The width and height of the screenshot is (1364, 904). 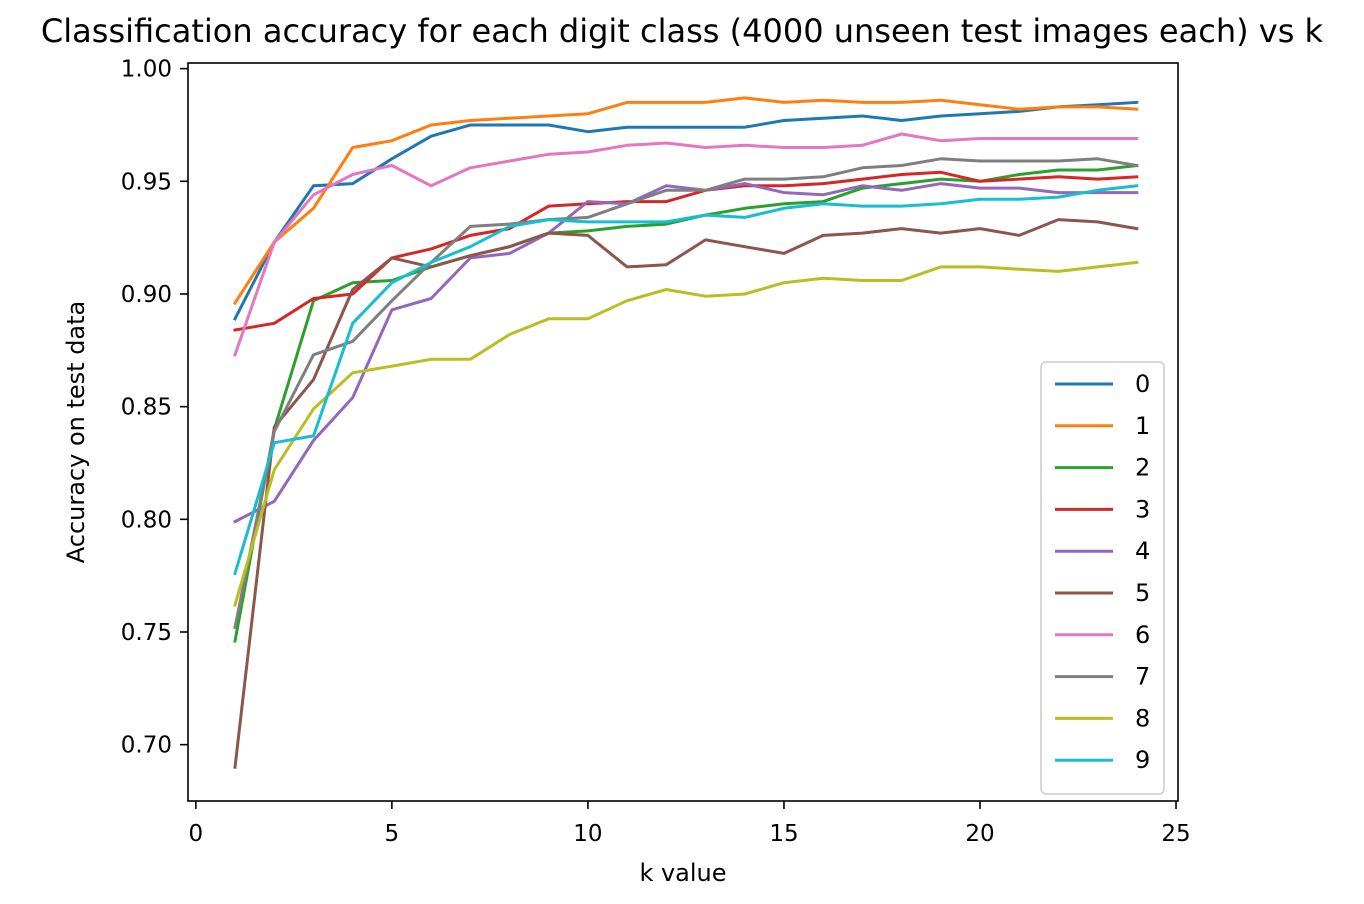 What do you see at coordinates (1142, 635) in the screenshot?
I see `legend-label-6: 6` at bounding box center [1142, 635].